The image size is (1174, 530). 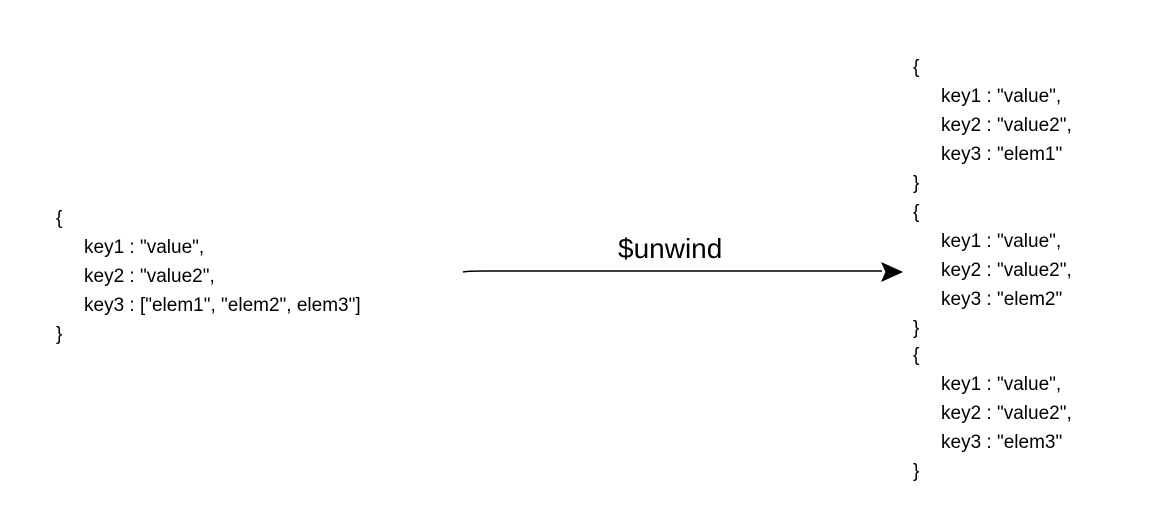 What do you see at coordinates (59, 334) in the screenshot?
I see `input-close-brace: }` at bounding box center [59, 334].